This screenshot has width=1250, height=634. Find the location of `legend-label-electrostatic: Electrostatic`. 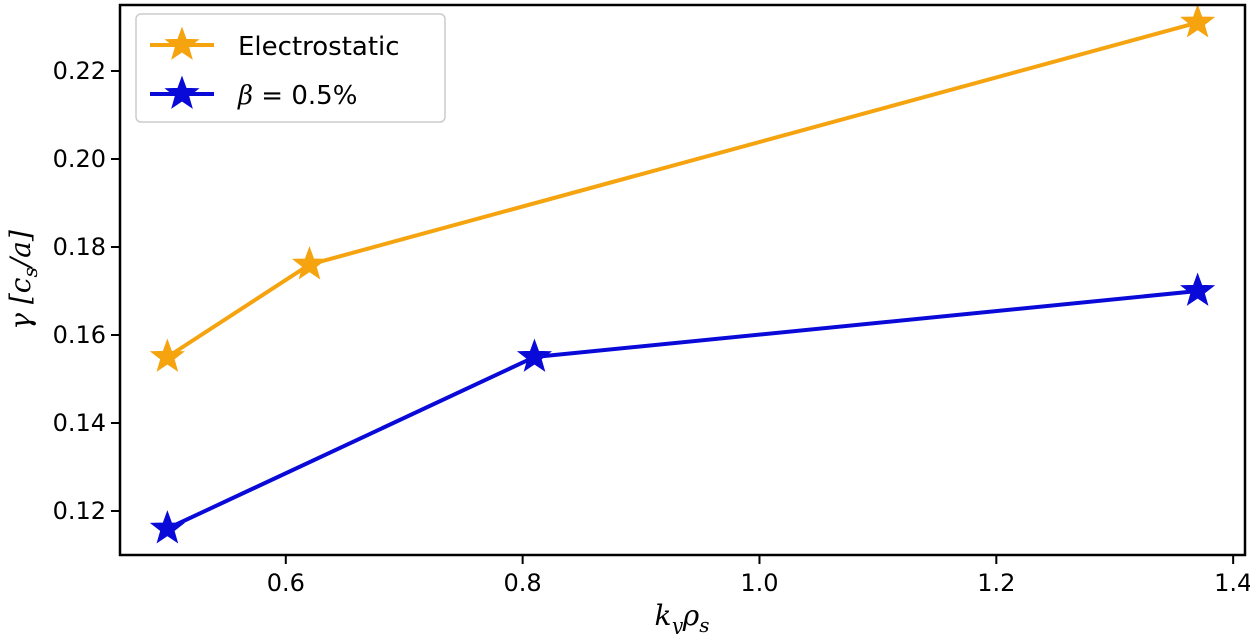

legend-label-electrostatic: Electrostatic is located at coordinates (319, 47).